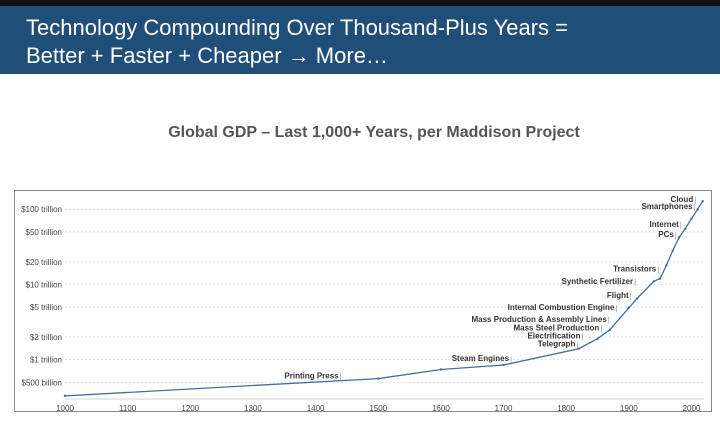 The image size is (720, 430). I want to click on x-tick-label: 1800, so click(566, 408).